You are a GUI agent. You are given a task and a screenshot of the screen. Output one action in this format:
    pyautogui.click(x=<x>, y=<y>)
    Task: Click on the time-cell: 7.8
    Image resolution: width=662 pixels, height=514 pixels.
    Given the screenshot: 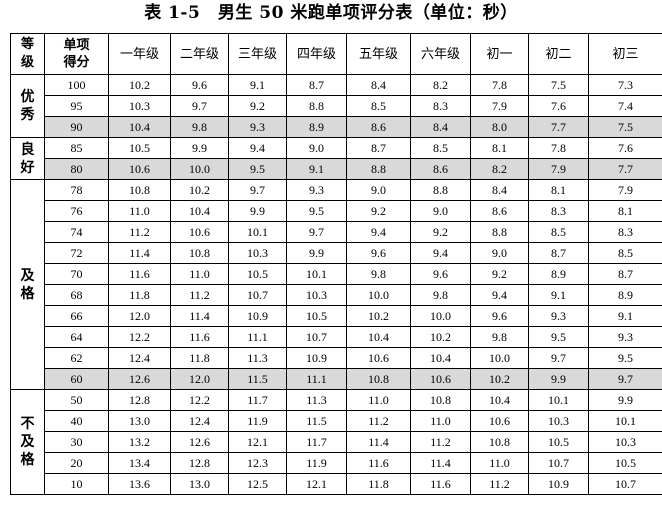 What is the action you would take?
    pyautogui.click(x=558, y=148)
    